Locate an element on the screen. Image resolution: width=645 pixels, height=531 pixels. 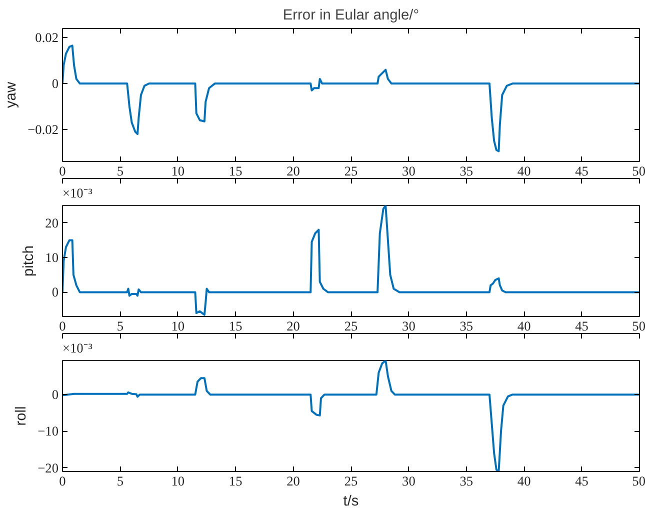
y-tick-label: −20 is located at coordinates (48, 468).